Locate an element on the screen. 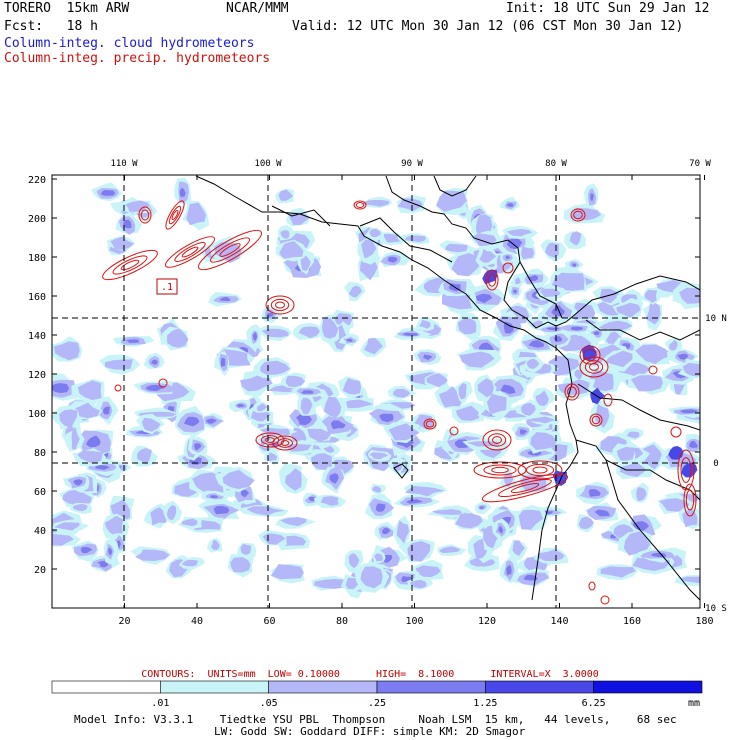 The width and height of the screenshot is (740, 740). x-tick-label-60: 60 is located at coordinates (269, 621).